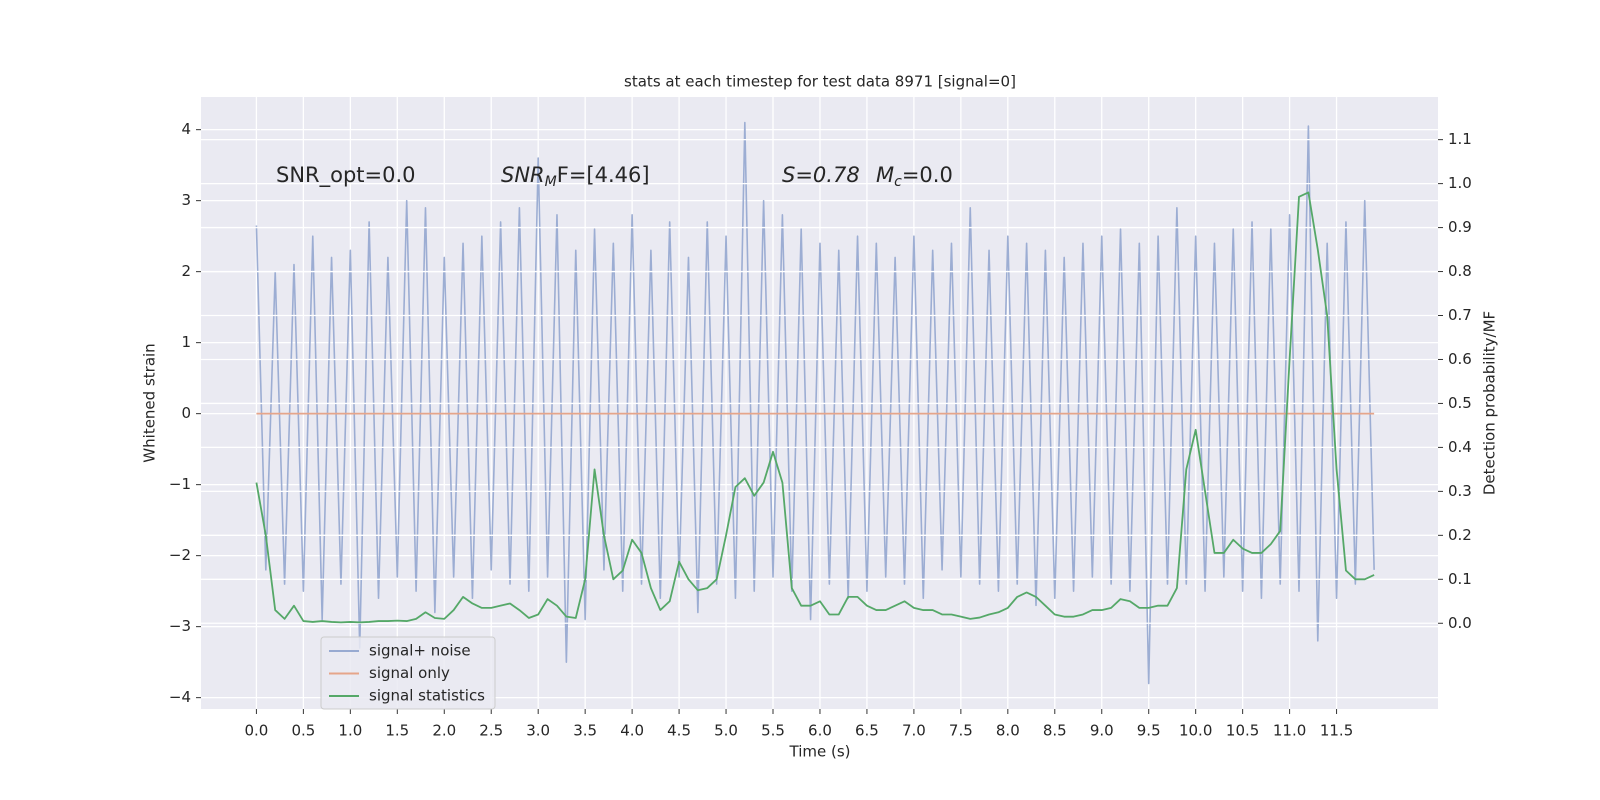  I want to click on x-tick-label: 10.0, so click(1195, 731).